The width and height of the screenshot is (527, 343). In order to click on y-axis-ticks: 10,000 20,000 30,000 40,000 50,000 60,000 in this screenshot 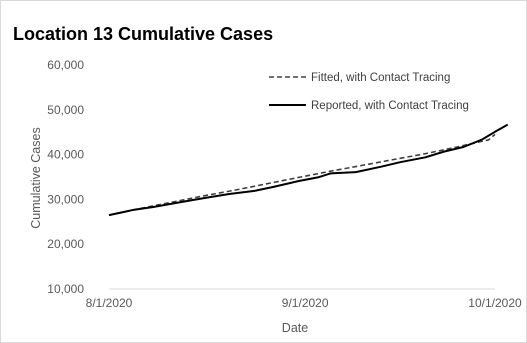, I will do `click(65, 177)`.